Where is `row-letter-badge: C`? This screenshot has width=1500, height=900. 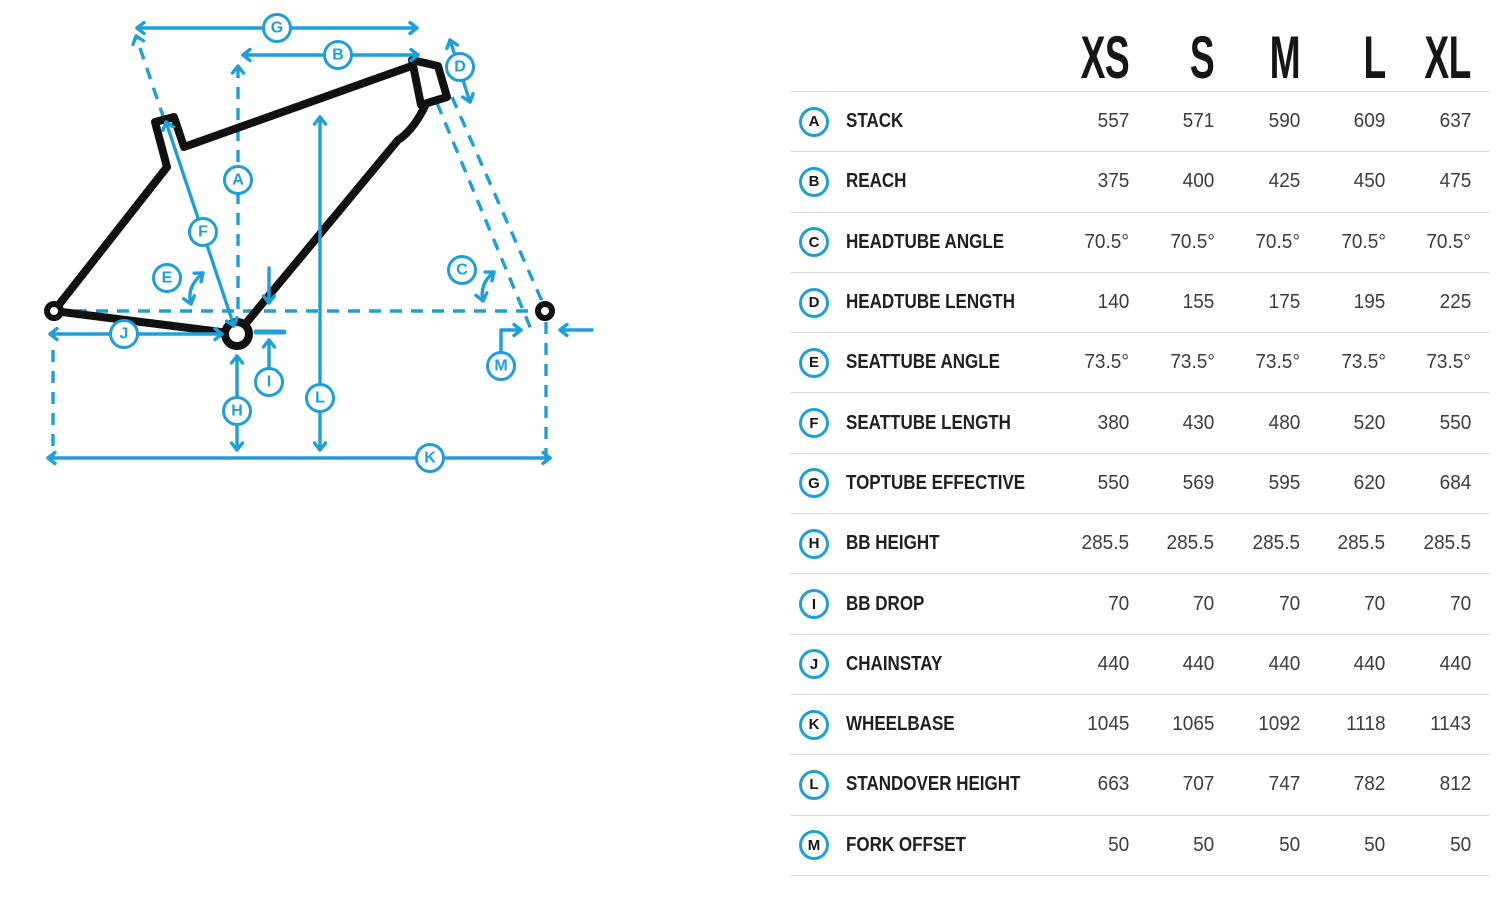 row-letter-badge: C is located at coordinates (814, 242).